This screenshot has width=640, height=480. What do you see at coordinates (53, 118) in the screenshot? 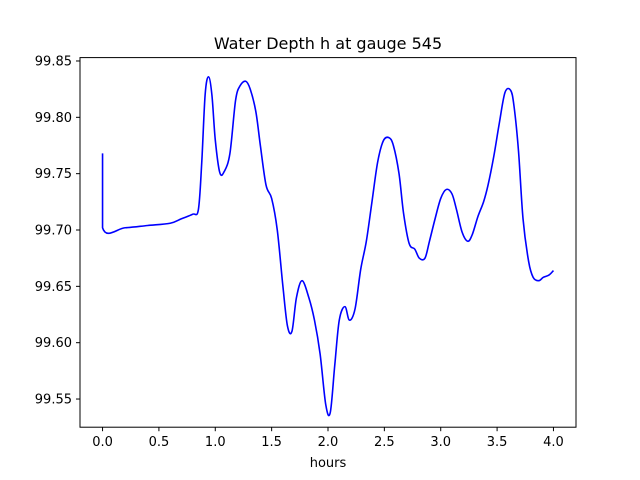
I see `y-tick-label: 99.80` at bounding box center [53, 118].